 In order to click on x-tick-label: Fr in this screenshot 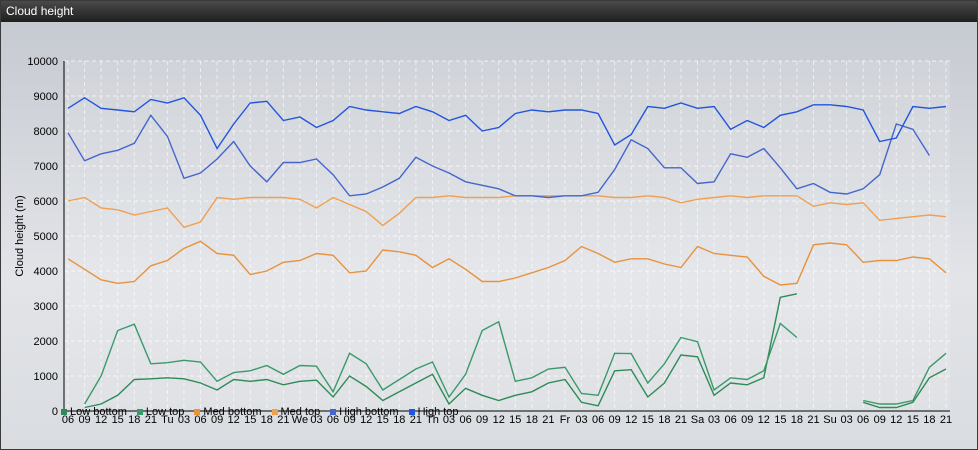, I will do `click(565, 420)`.